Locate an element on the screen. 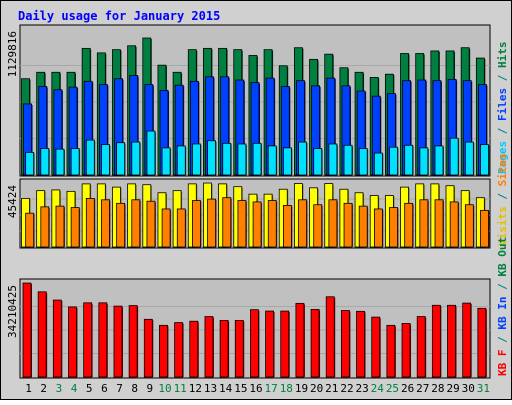  x-tick-label: 7 is located at coordinates (119, 388).